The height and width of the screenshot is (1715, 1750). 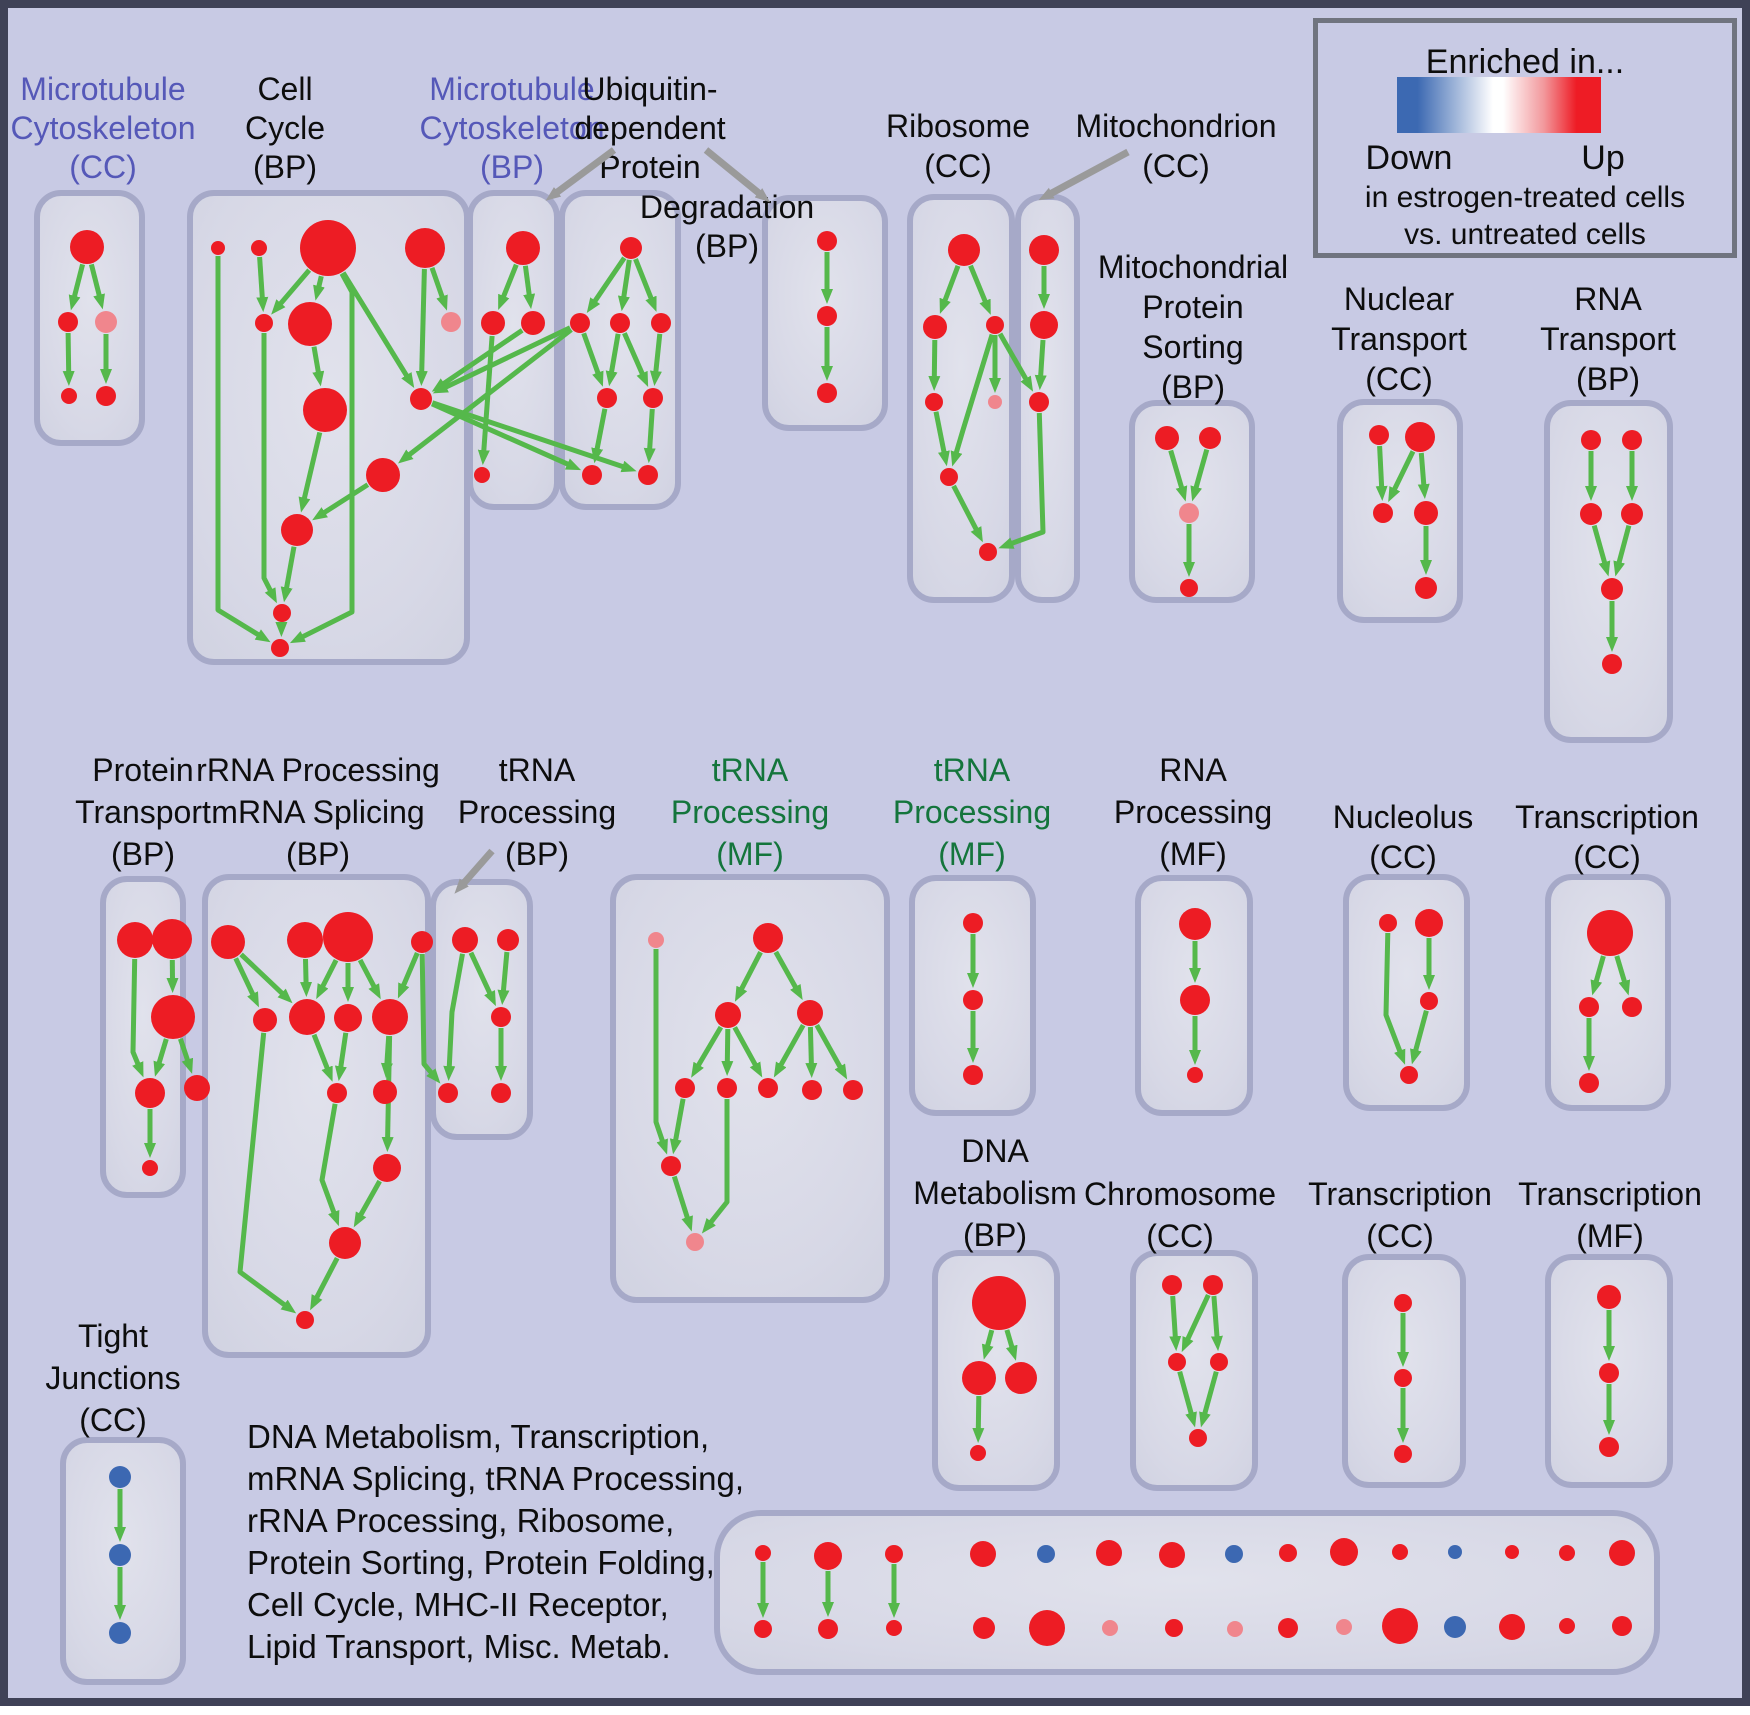 What do you see at coordinates (112, 1378) in the screenshot?
I see `cluster-label: Junctions` at bounding box center [112, 1378].